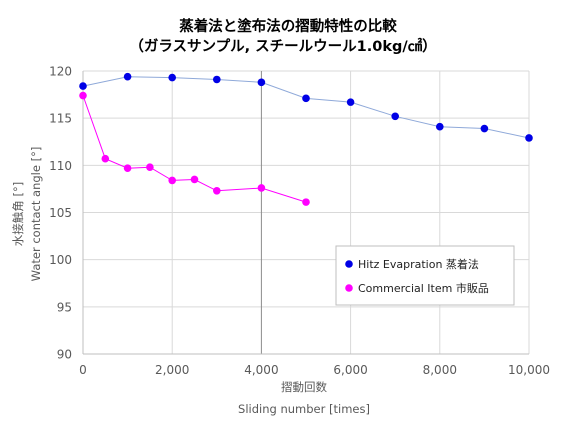  What do you see at coordinates (529, 370) in the screenshot?
I see `x-tick-label: 10,000` at bounding box center [529, 370].